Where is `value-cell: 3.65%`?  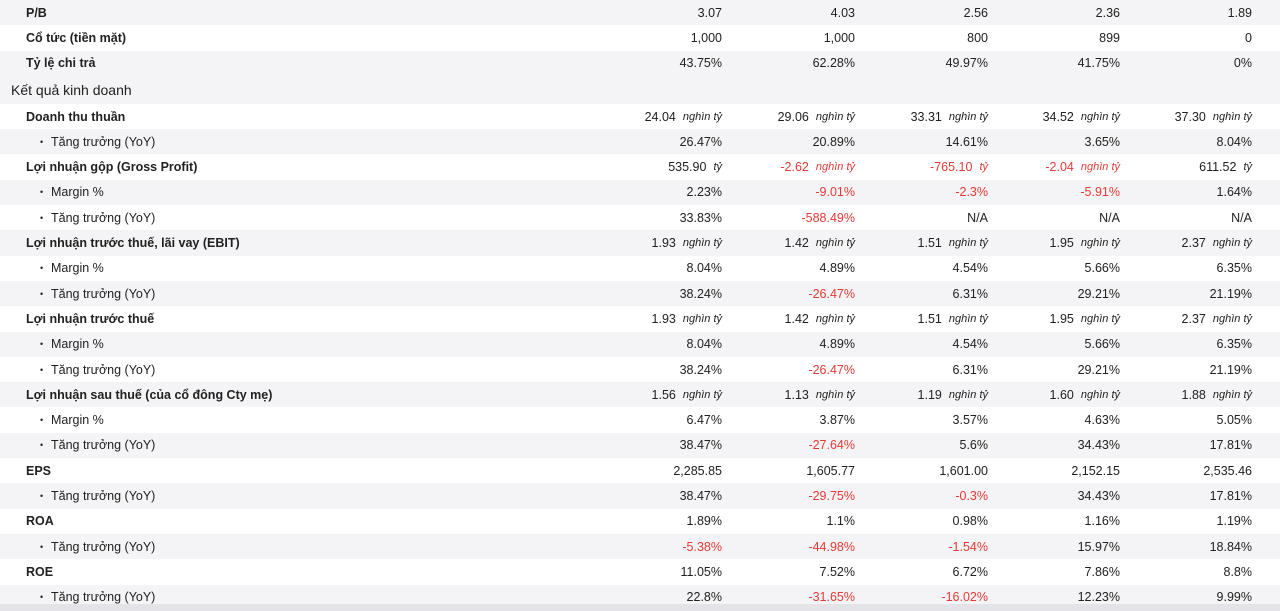 value-cell: 3.65% is located at coordinates (1102, 141).